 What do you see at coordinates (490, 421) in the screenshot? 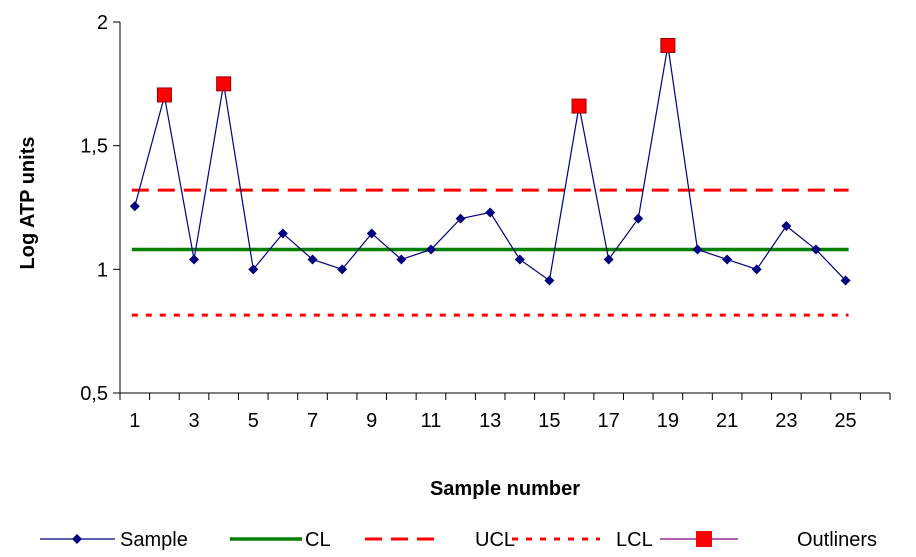
I see `x-tick-label: 13` at bounding box center [490, 421].